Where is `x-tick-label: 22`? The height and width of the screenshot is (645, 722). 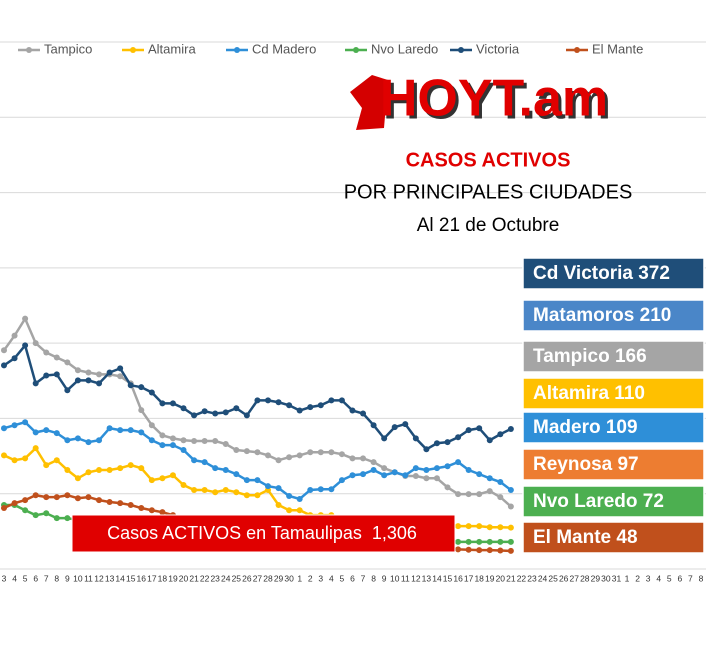
x-tick-label: 22 is located at coordinates (205, 578).